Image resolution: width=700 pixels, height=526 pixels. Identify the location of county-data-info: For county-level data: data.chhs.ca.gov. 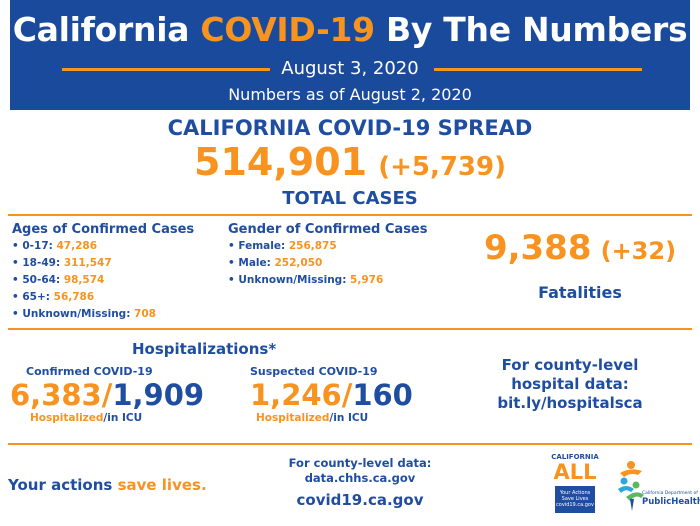
(360, 471).